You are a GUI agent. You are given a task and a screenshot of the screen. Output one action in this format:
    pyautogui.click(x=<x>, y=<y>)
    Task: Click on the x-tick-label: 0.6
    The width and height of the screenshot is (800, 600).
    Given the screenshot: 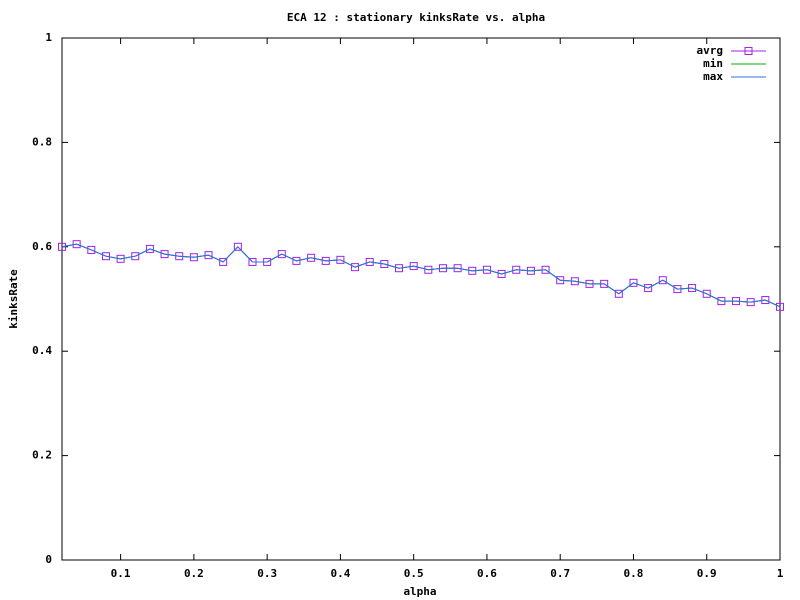 What is the action you would take?
    pyautogui.click(x=487, y=573)
    